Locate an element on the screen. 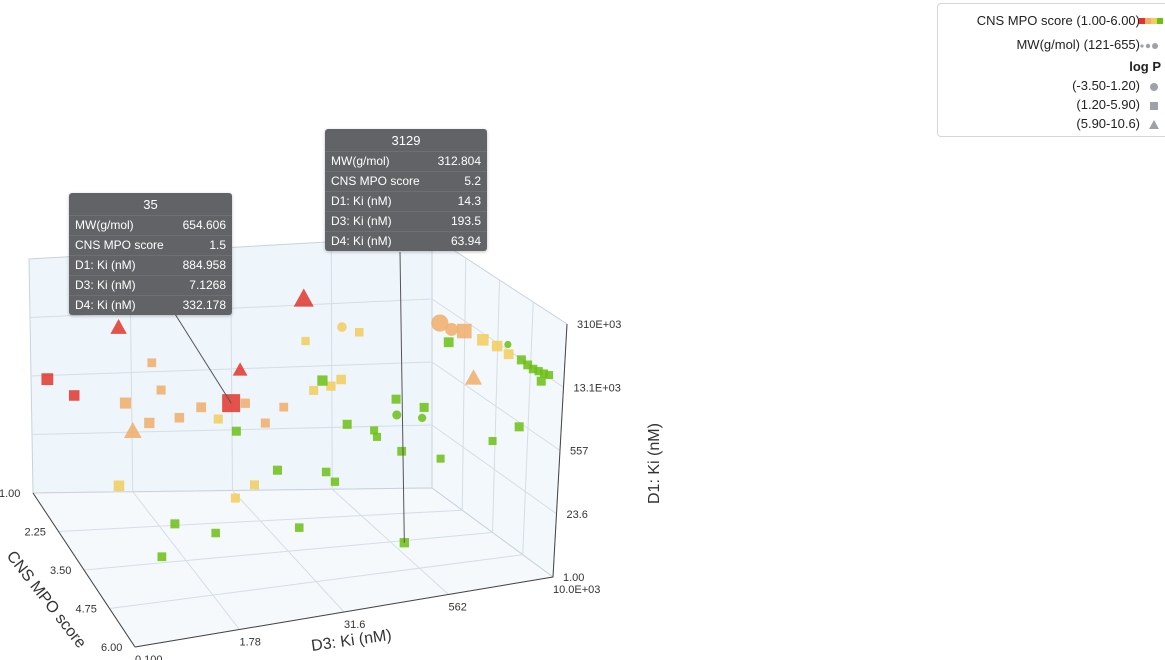  legend-shape-title: log P is located at coordinates (1145, 66).